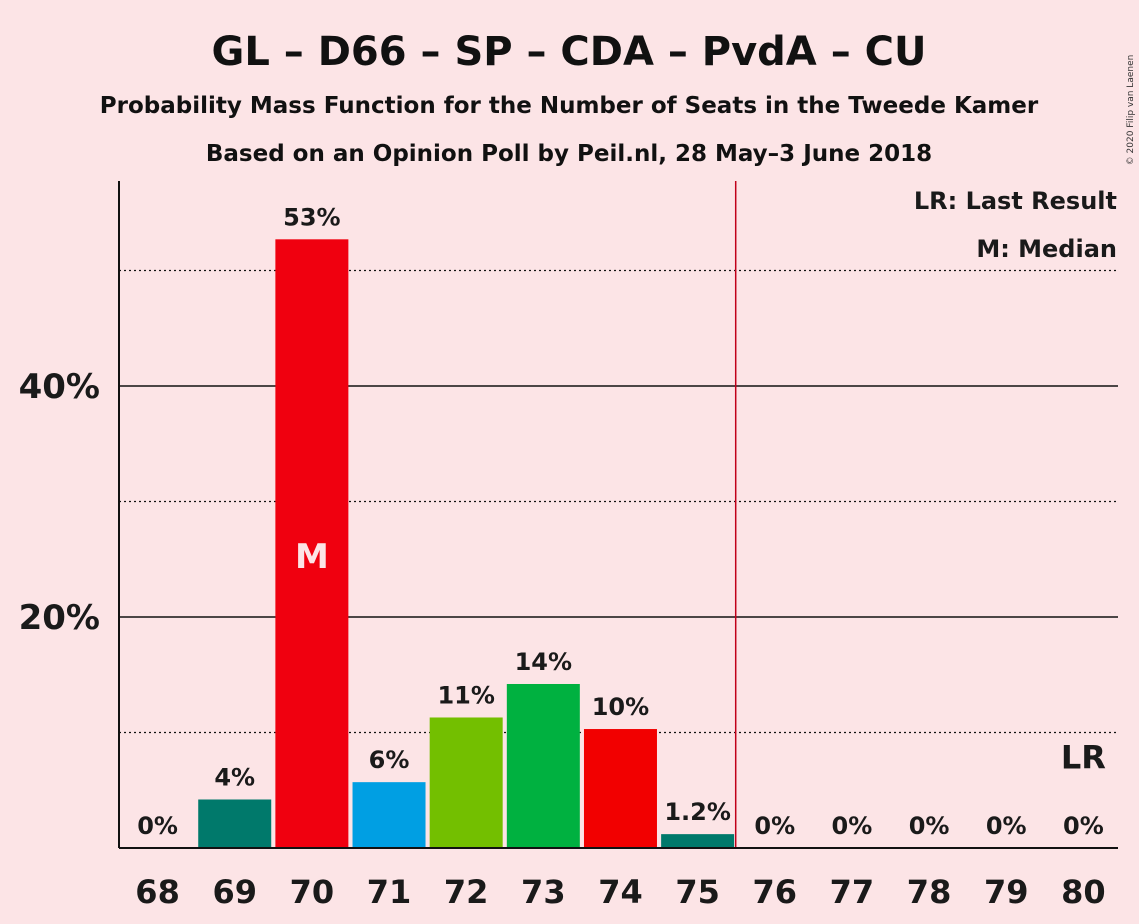 Image resolution: width=1139 pixels, height=924 pixels. Describe the element at coordinates (1015, 201) in the screenshot. I see `legend-last-result: LR: Last Result` at that location.